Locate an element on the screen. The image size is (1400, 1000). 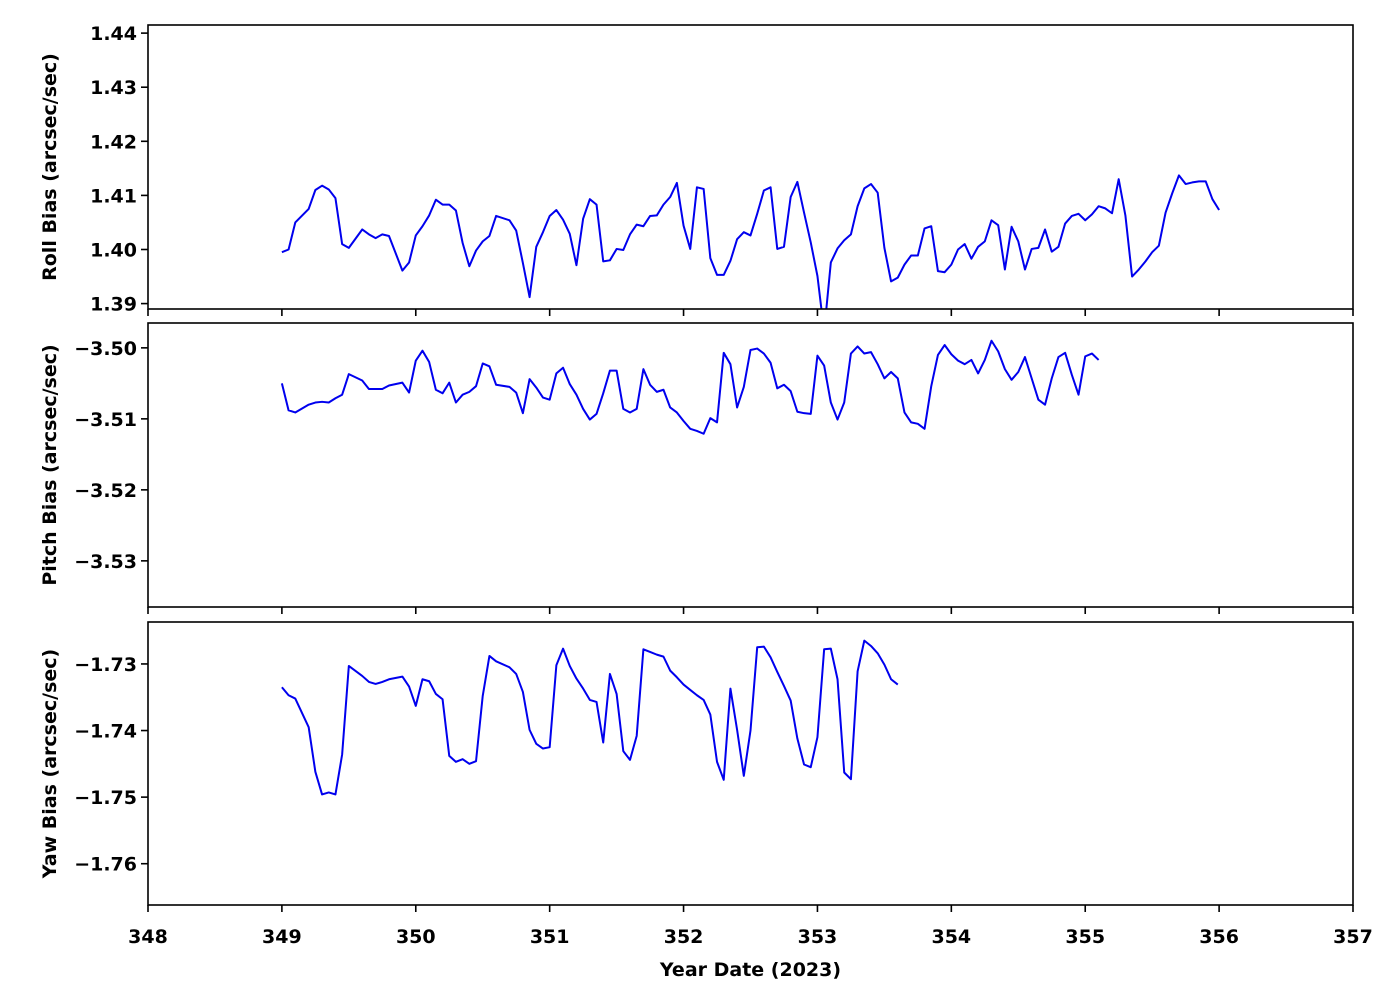
y-tick-label: 1.40 is located at coordinates (113, 250).